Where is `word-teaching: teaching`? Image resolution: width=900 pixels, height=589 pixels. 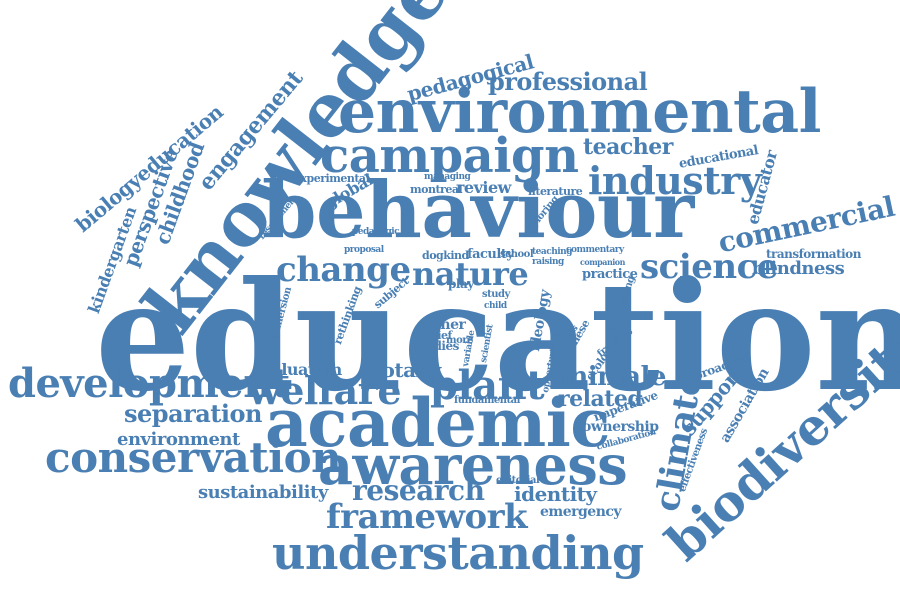 word-teaching: teaching is located at coordinates (552, 252).